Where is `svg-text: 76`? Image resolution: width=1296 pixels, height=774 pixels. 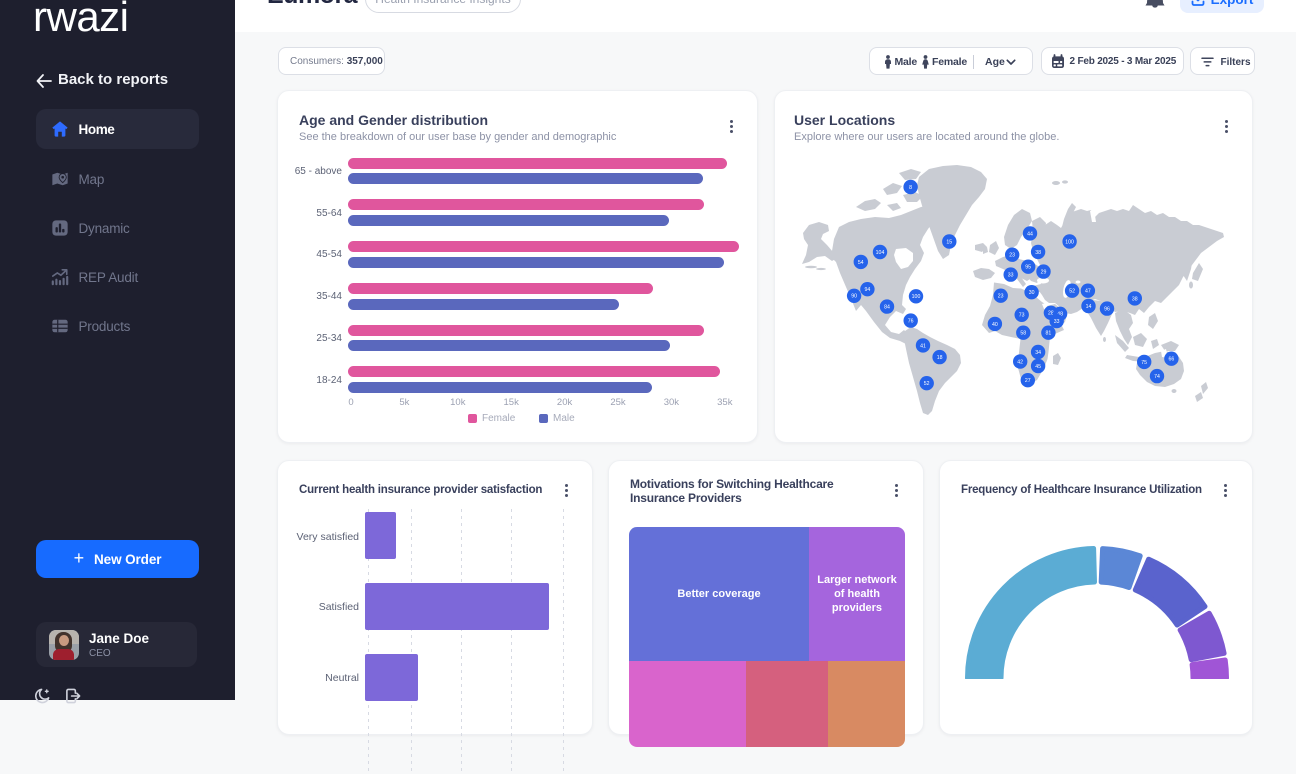
svg-text: 76 is located at coordinates (911, 322).